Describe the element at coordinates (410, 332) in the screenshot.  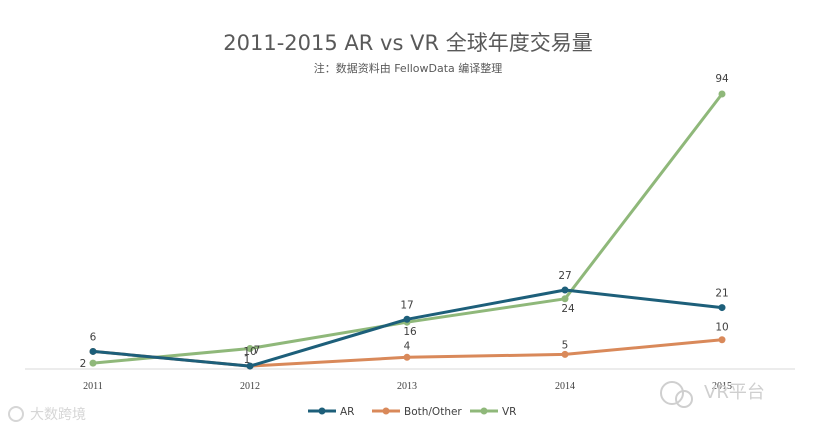
I see `data-label: 16` at that location.